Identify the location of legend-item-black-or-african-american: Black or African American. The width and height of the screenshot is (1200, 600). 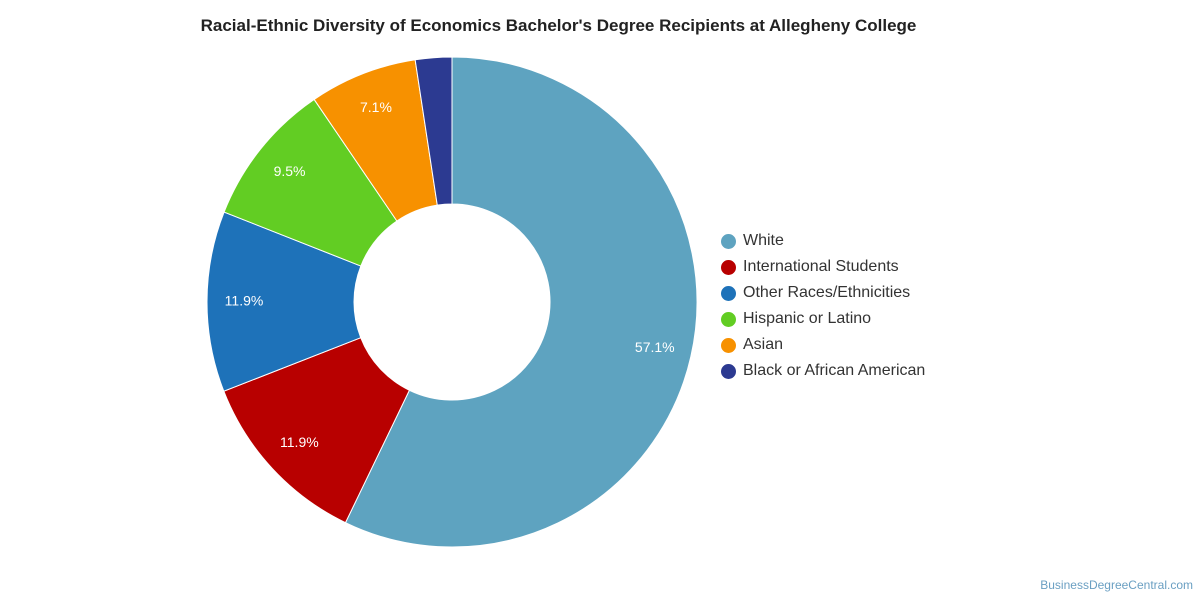
(823, 371).